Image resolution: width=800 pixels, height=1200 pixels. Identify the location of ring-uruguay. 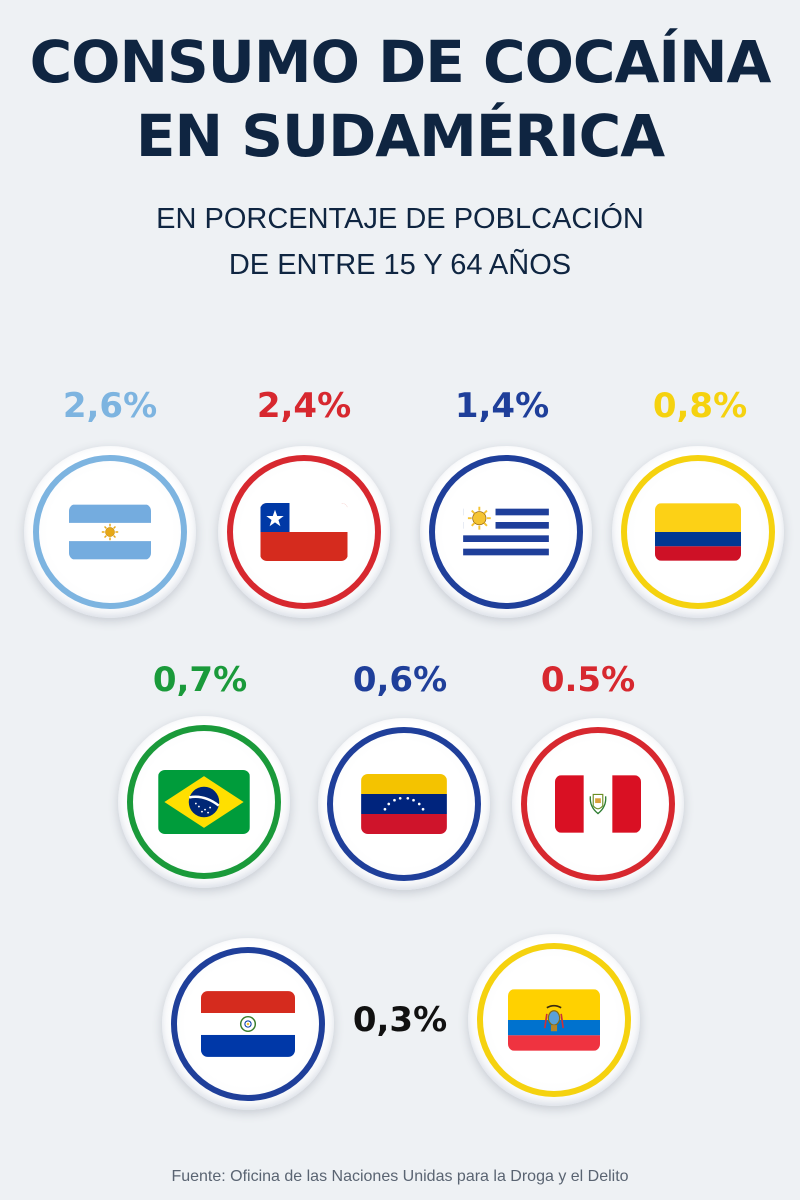
(506, 532).